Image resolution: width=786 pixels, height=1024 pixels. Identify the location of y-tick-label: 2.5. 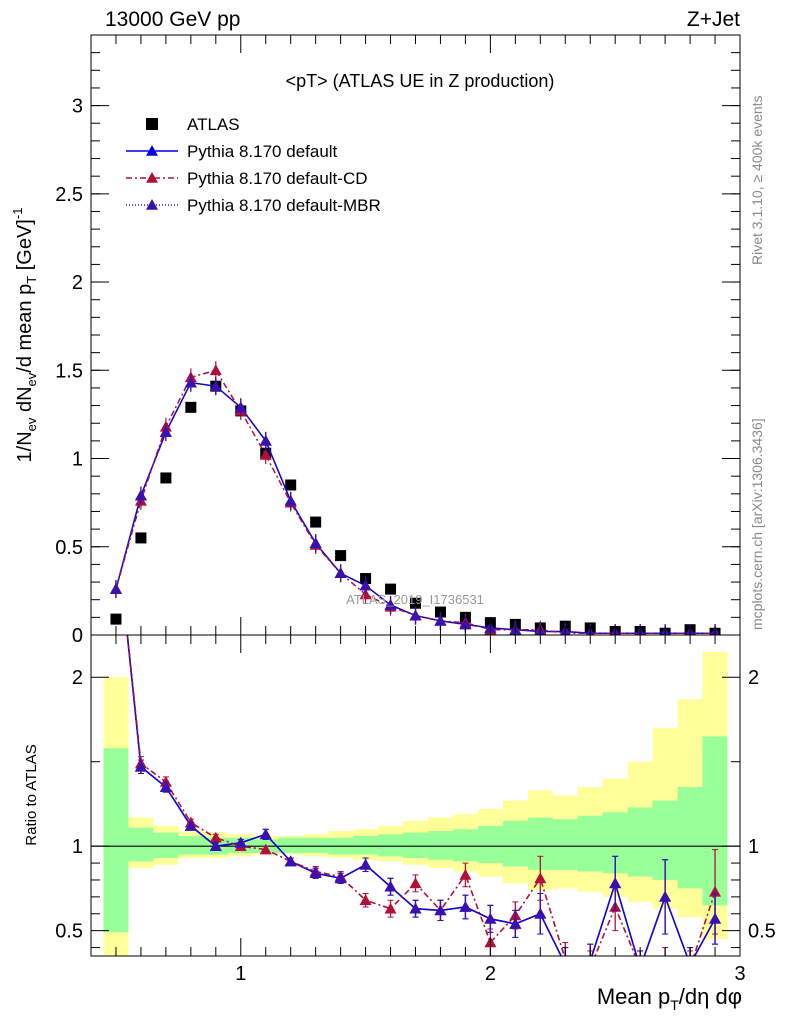
(69, 195).